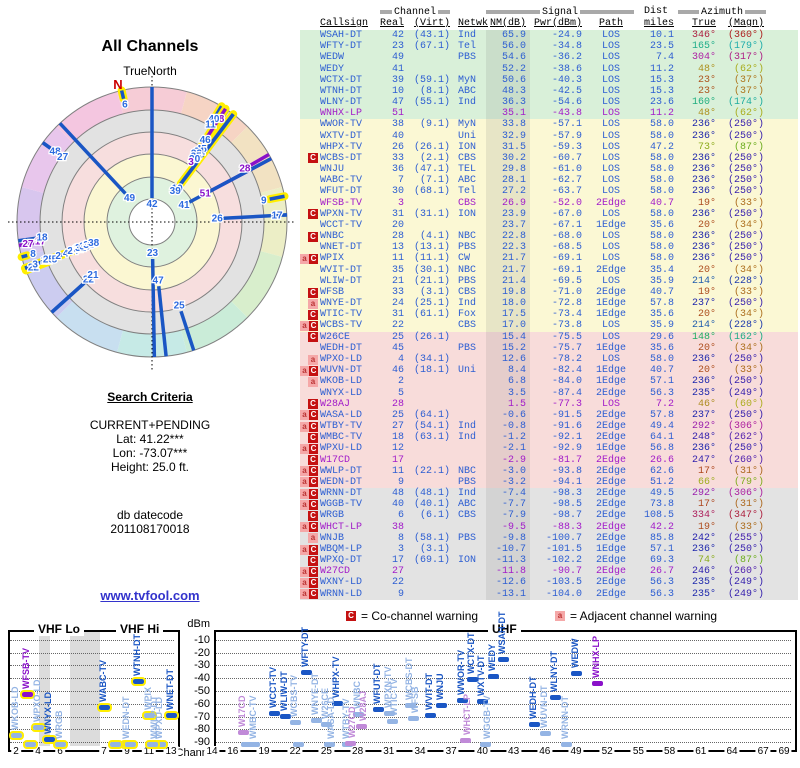 The height and width of the screenshot is (768, 800). Describe the element at coordinates (661, 583) in the screenshot. I see `cell-miles: 56.3` at that location.